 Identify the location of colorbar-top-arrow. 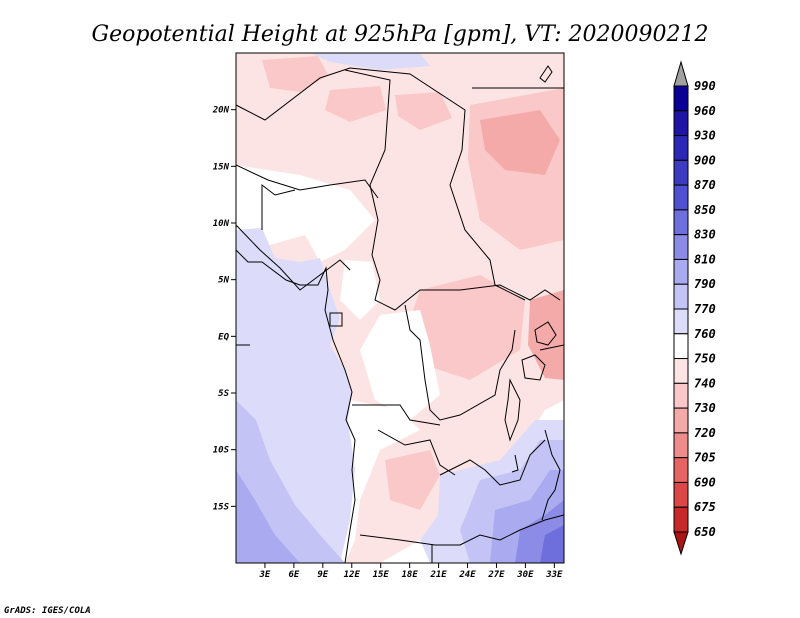
(681, 73).